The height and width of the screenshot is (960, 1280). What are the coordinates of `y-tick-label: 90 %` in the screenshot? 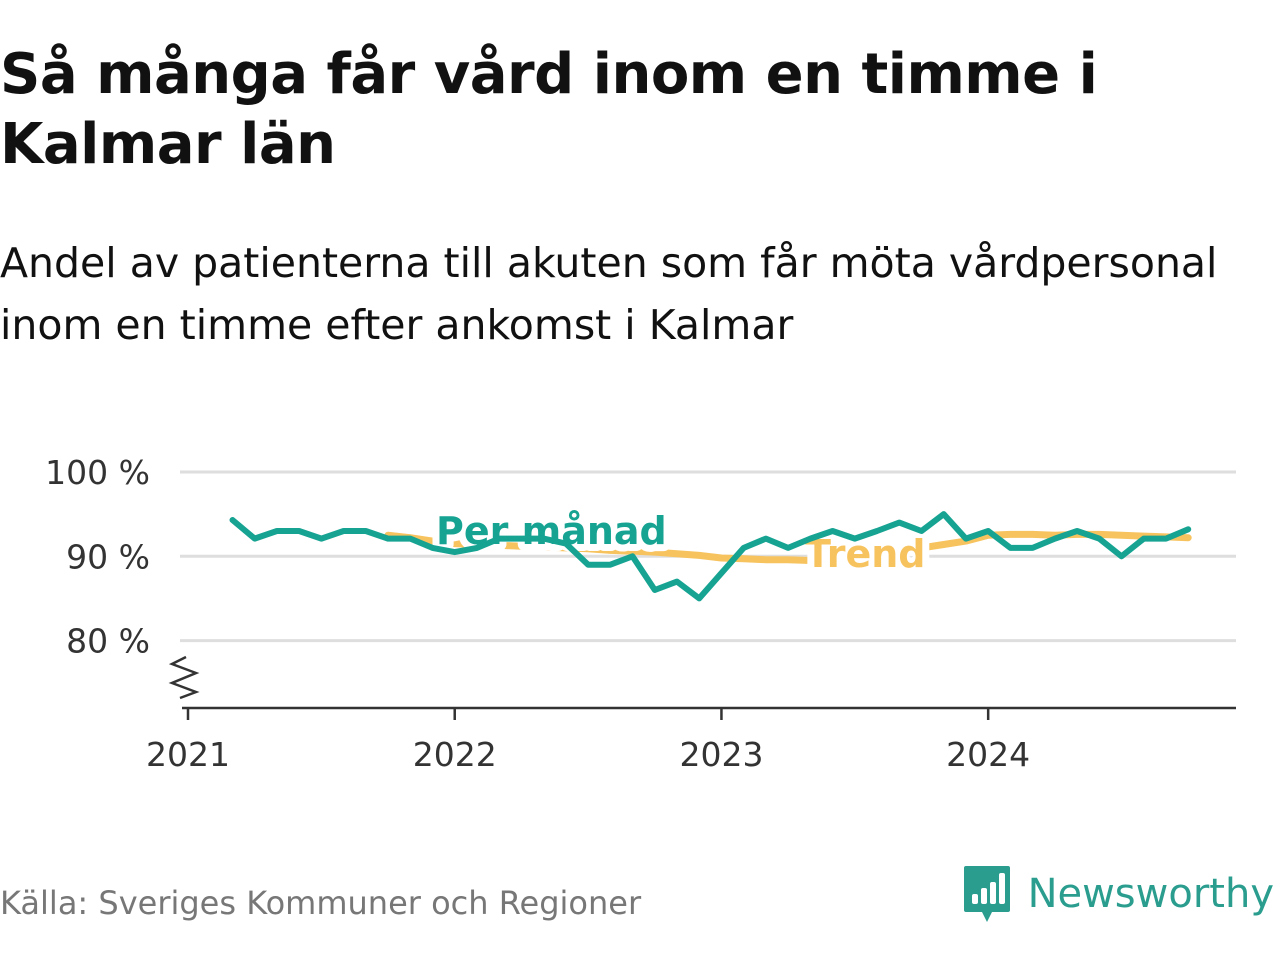 It's located at (108, 556).